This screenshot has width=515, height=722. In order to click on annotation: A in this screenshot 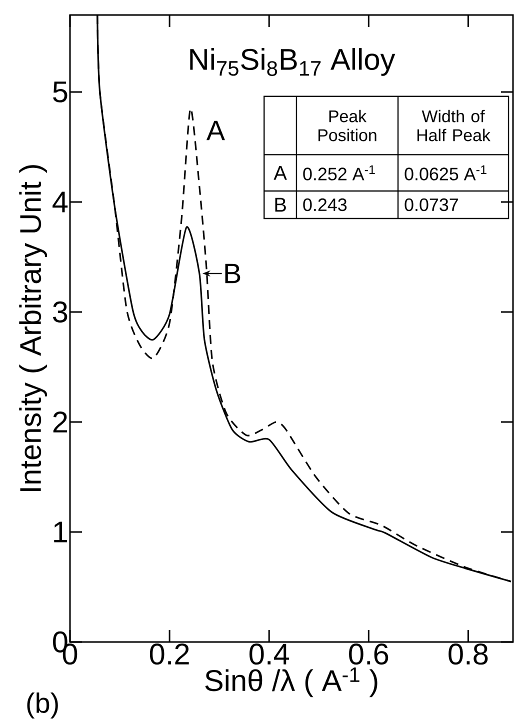, I will do `click(280, 173)`.